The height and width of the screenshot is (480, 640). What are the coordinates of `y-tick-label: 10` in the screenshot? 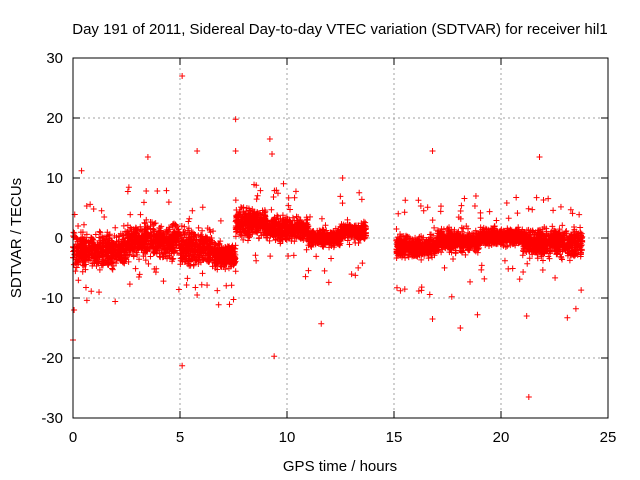 It's located at (54, 178).